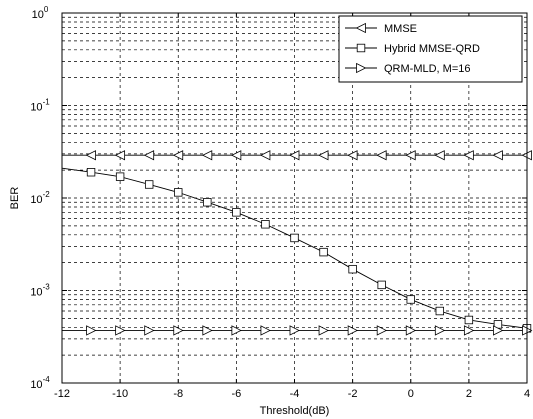 The height and width of the screenshot is (419, 533). I want to click on x-tick-label: -10, so click(120, 394).